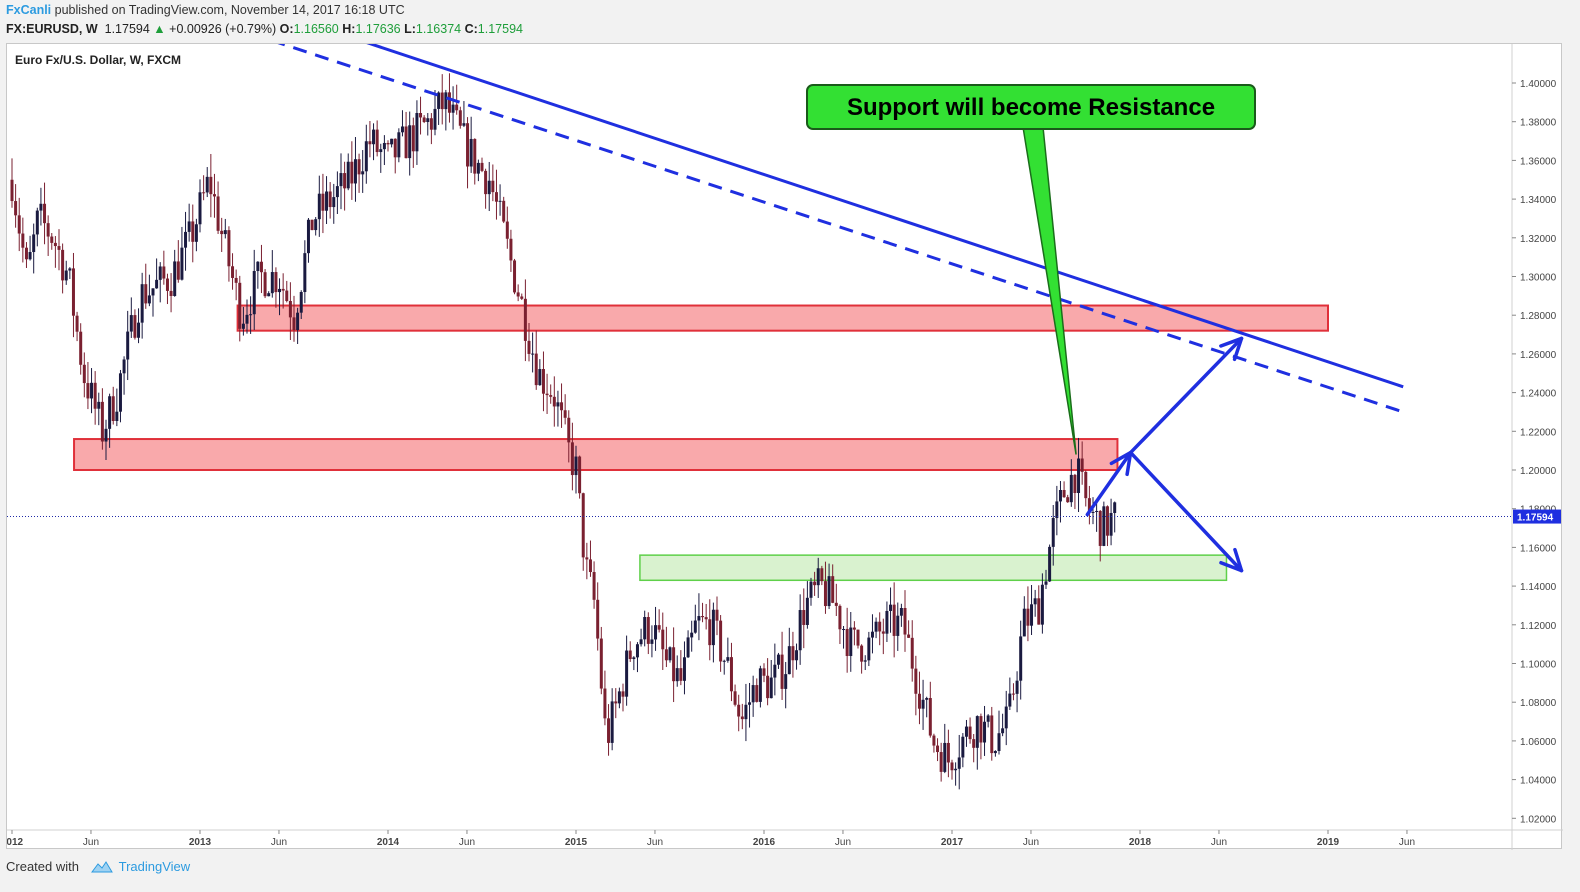 This screenshot has height=892, width=1580. Describe the element at coordinates (933, 568) in the screenshot. I see `support-zone` at that location.